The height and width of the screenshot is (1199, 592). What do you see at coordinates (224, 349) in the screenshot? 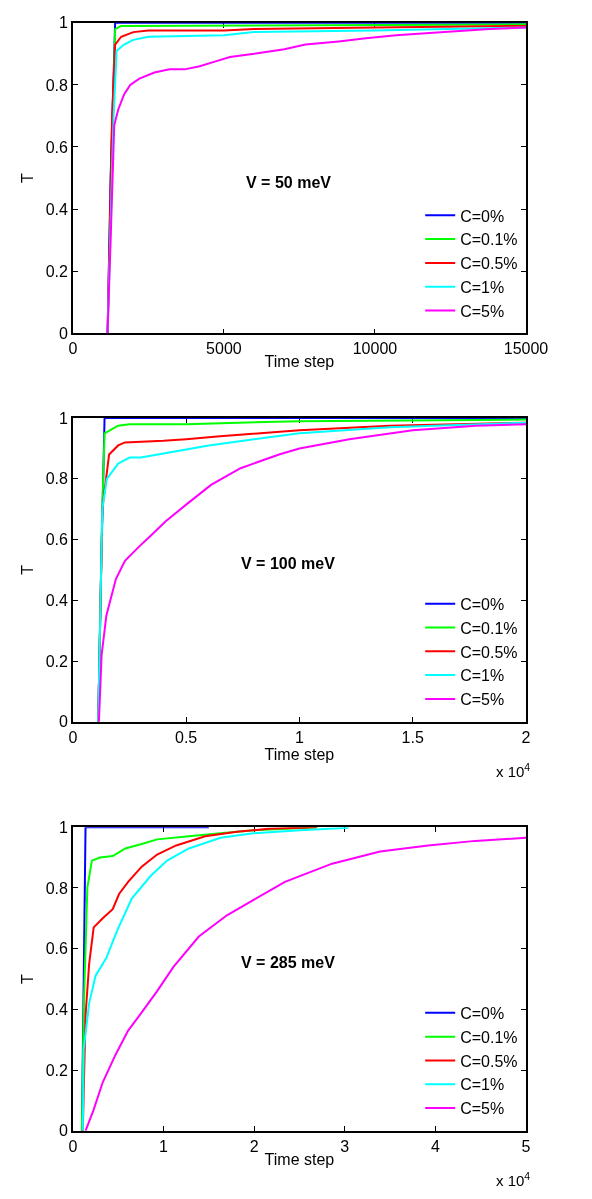
I see `x-tick-label: 5000` at bounding box center [224, 349].